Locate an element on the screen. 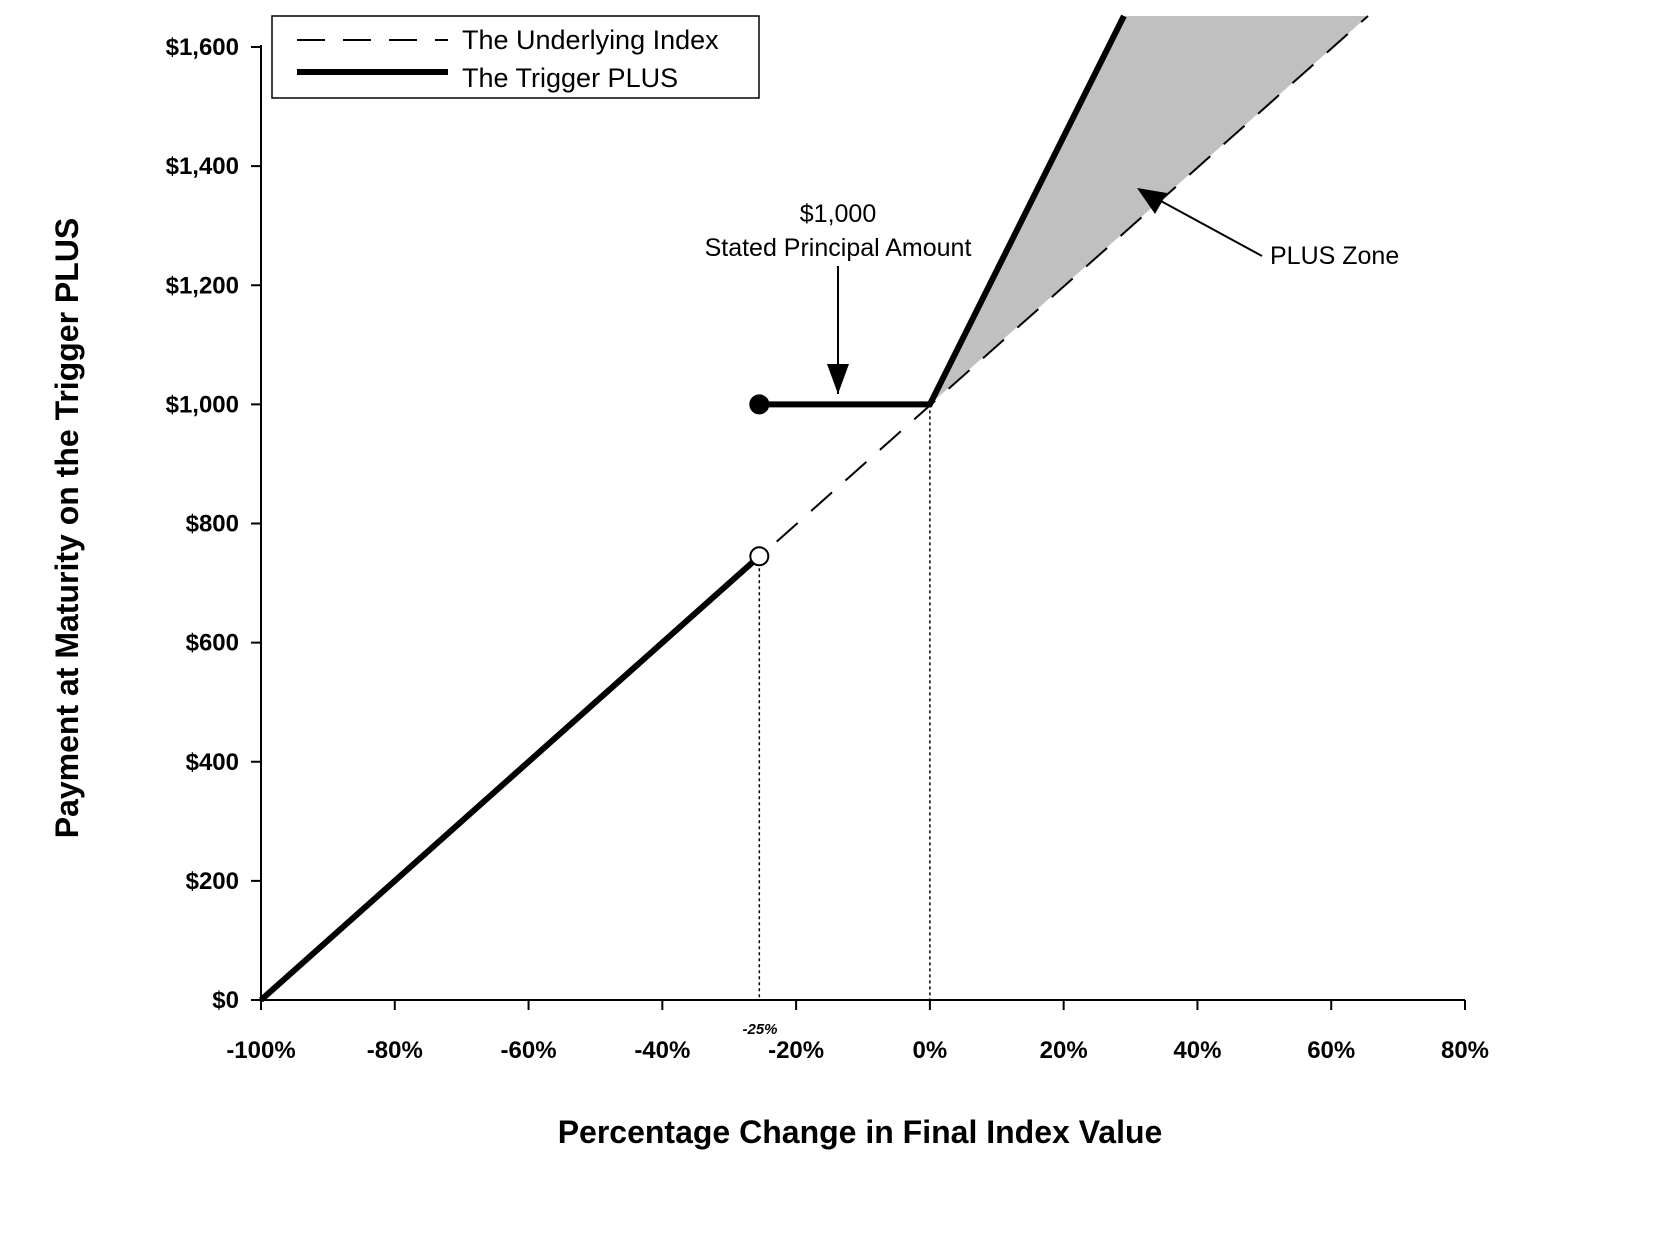 This screenshot has height=1248, width=1654. x-tick-label: -60% is located at coordinates (529, 1050).